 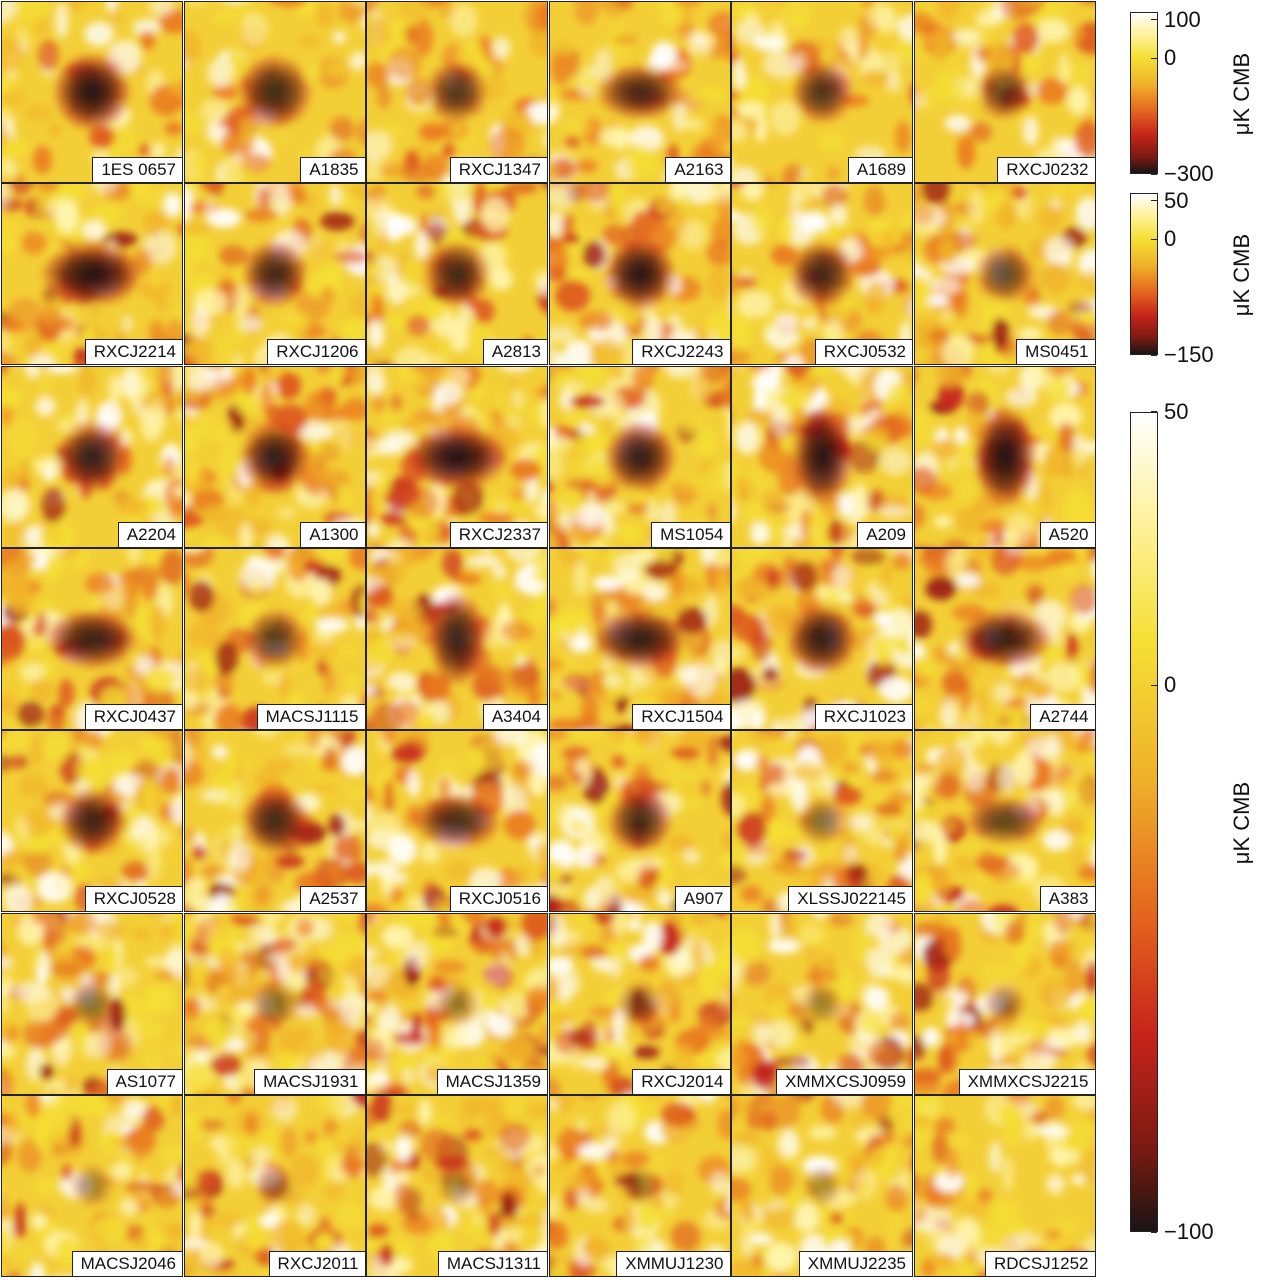 I want to click on cluster-panel: RDCSJ1252, so click(x=1004, y=1185).